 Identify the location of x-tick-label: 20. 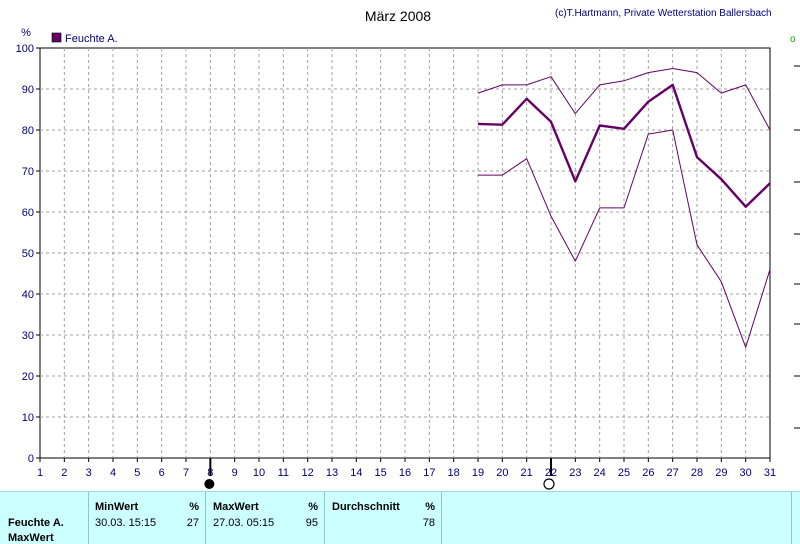
(502, 473).